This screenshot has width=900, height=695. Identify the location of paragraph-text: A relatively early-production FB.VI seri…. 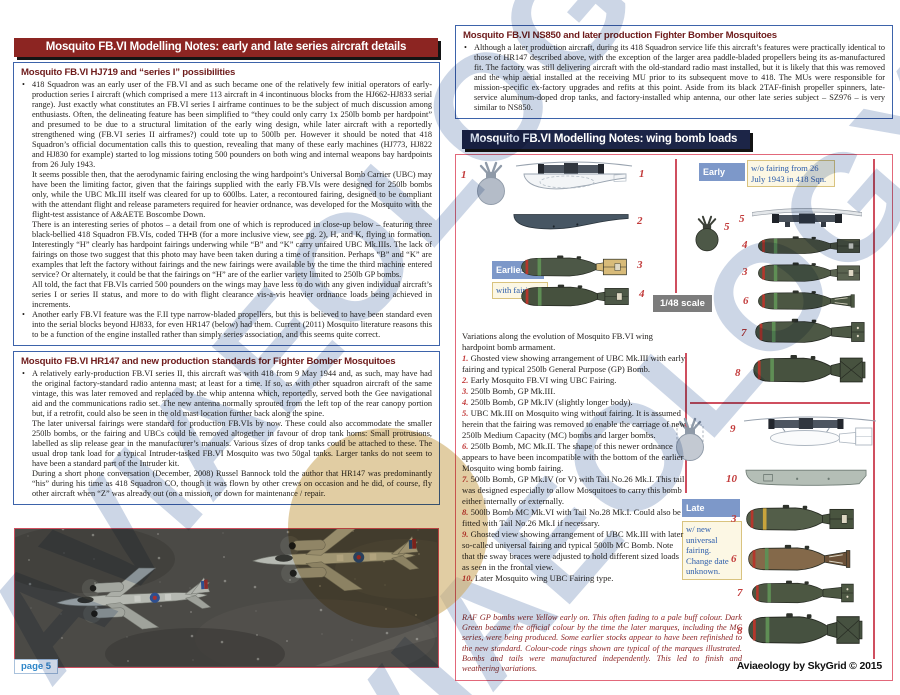
(232, 393).